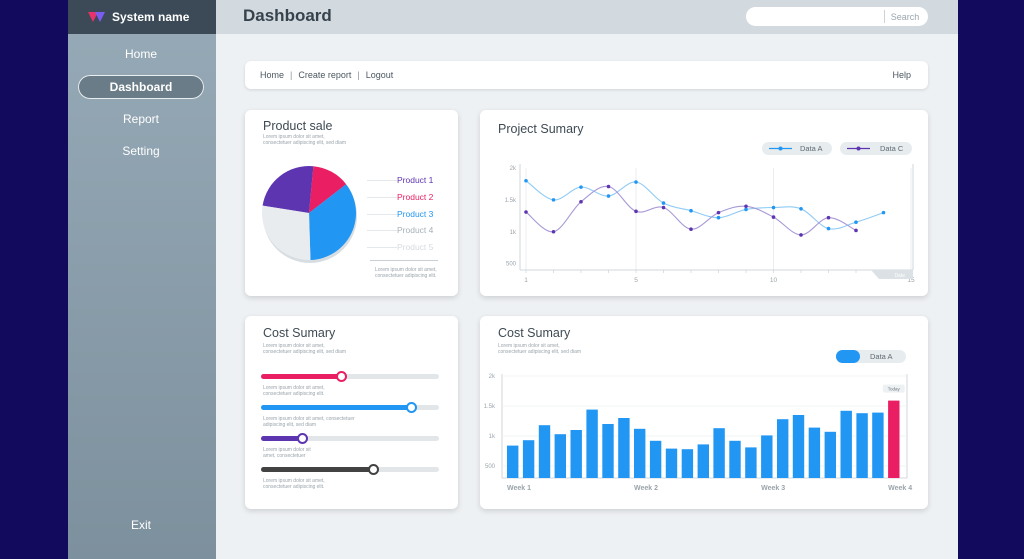 The height and width of the screenshot is (559, 1024). What do you see at coordinates (298, 126) in the screenshot?
I see `card-title: Product sale` at bounding box center [298, 126].